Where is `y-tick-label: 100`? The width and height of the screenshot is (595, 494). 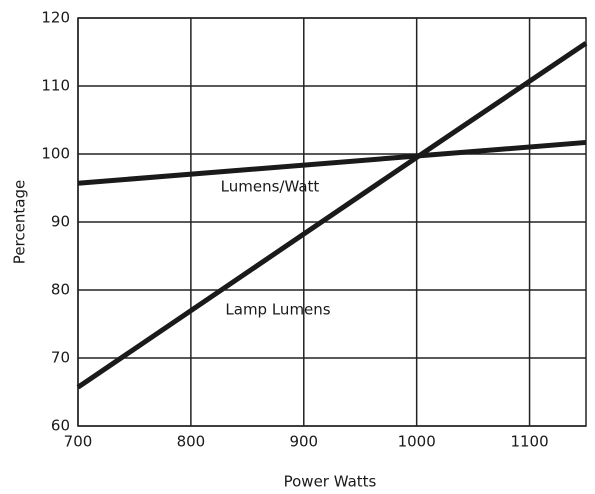 y-tick-label: 100 is located at coordinates (55, 154).